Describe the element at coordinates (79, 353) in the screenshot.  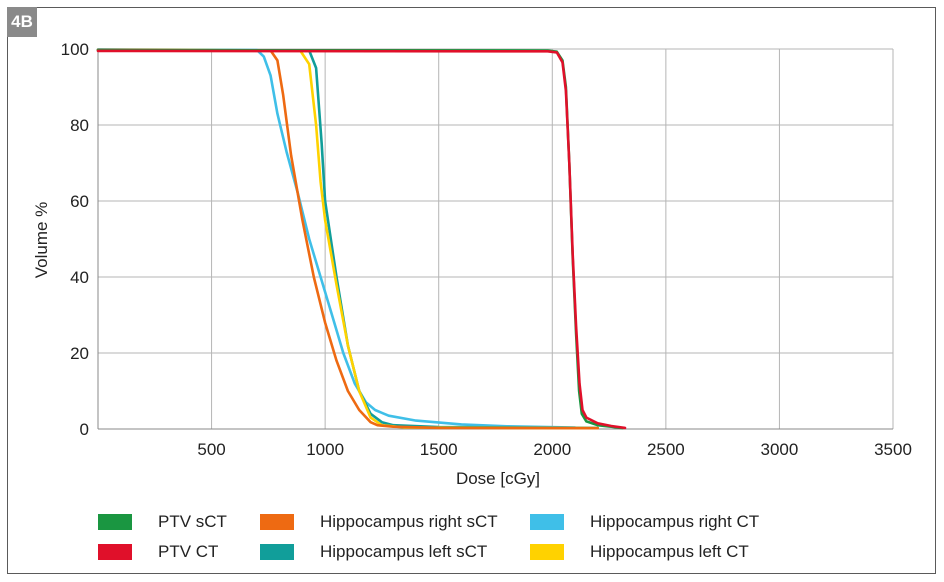
I see `y-tick-label: 20` at that location.